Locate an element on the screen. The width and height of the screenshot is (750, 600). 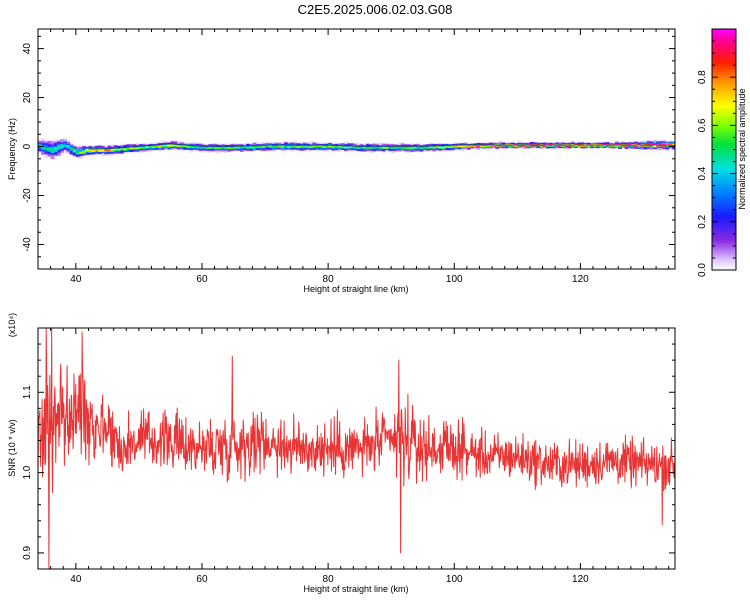
colorbar-tick-label: 0.0 is located at coordinates (702, 270).